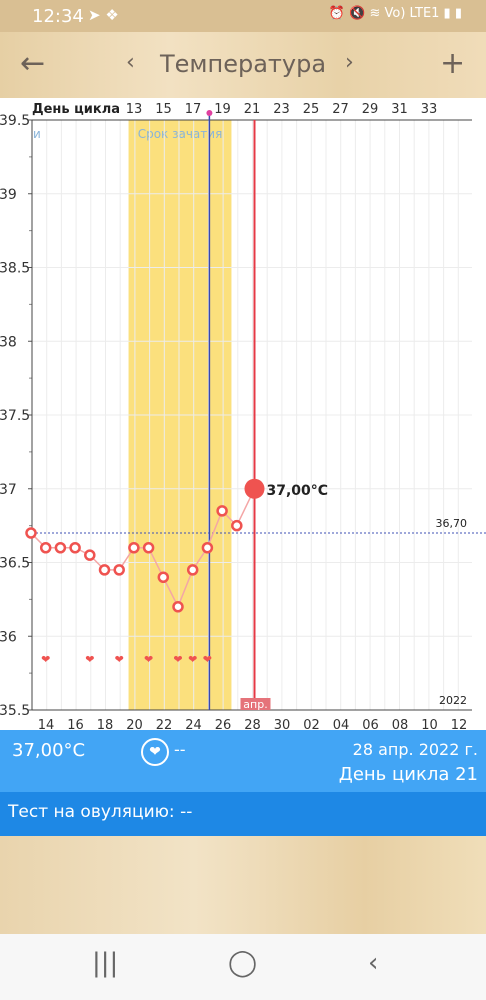 The height and width of the screenshot is (1000, 486). I want to click on system-nav-bar: ||| ◯ ‹, so click(243, 967).